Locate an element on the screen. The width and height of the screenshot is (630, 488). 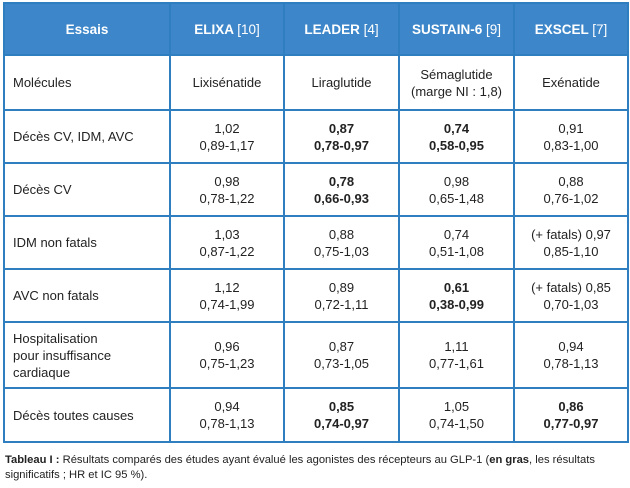
hazard-ratio: 0,61 is located at coordinates (456, 287).